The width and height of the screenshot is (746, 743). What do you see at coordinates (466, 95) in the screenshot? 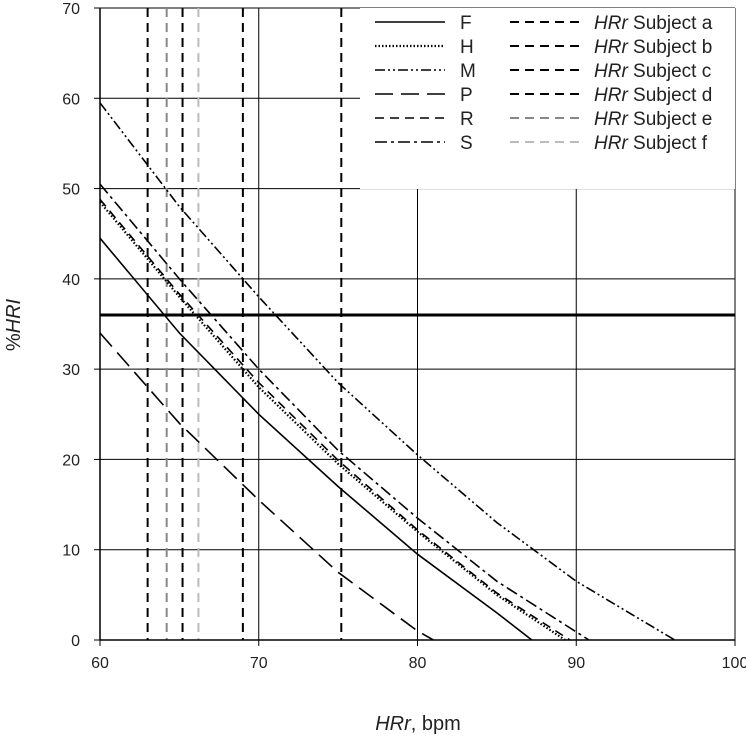
I see `legend-label-P: P` at bounding box center [466, 95].